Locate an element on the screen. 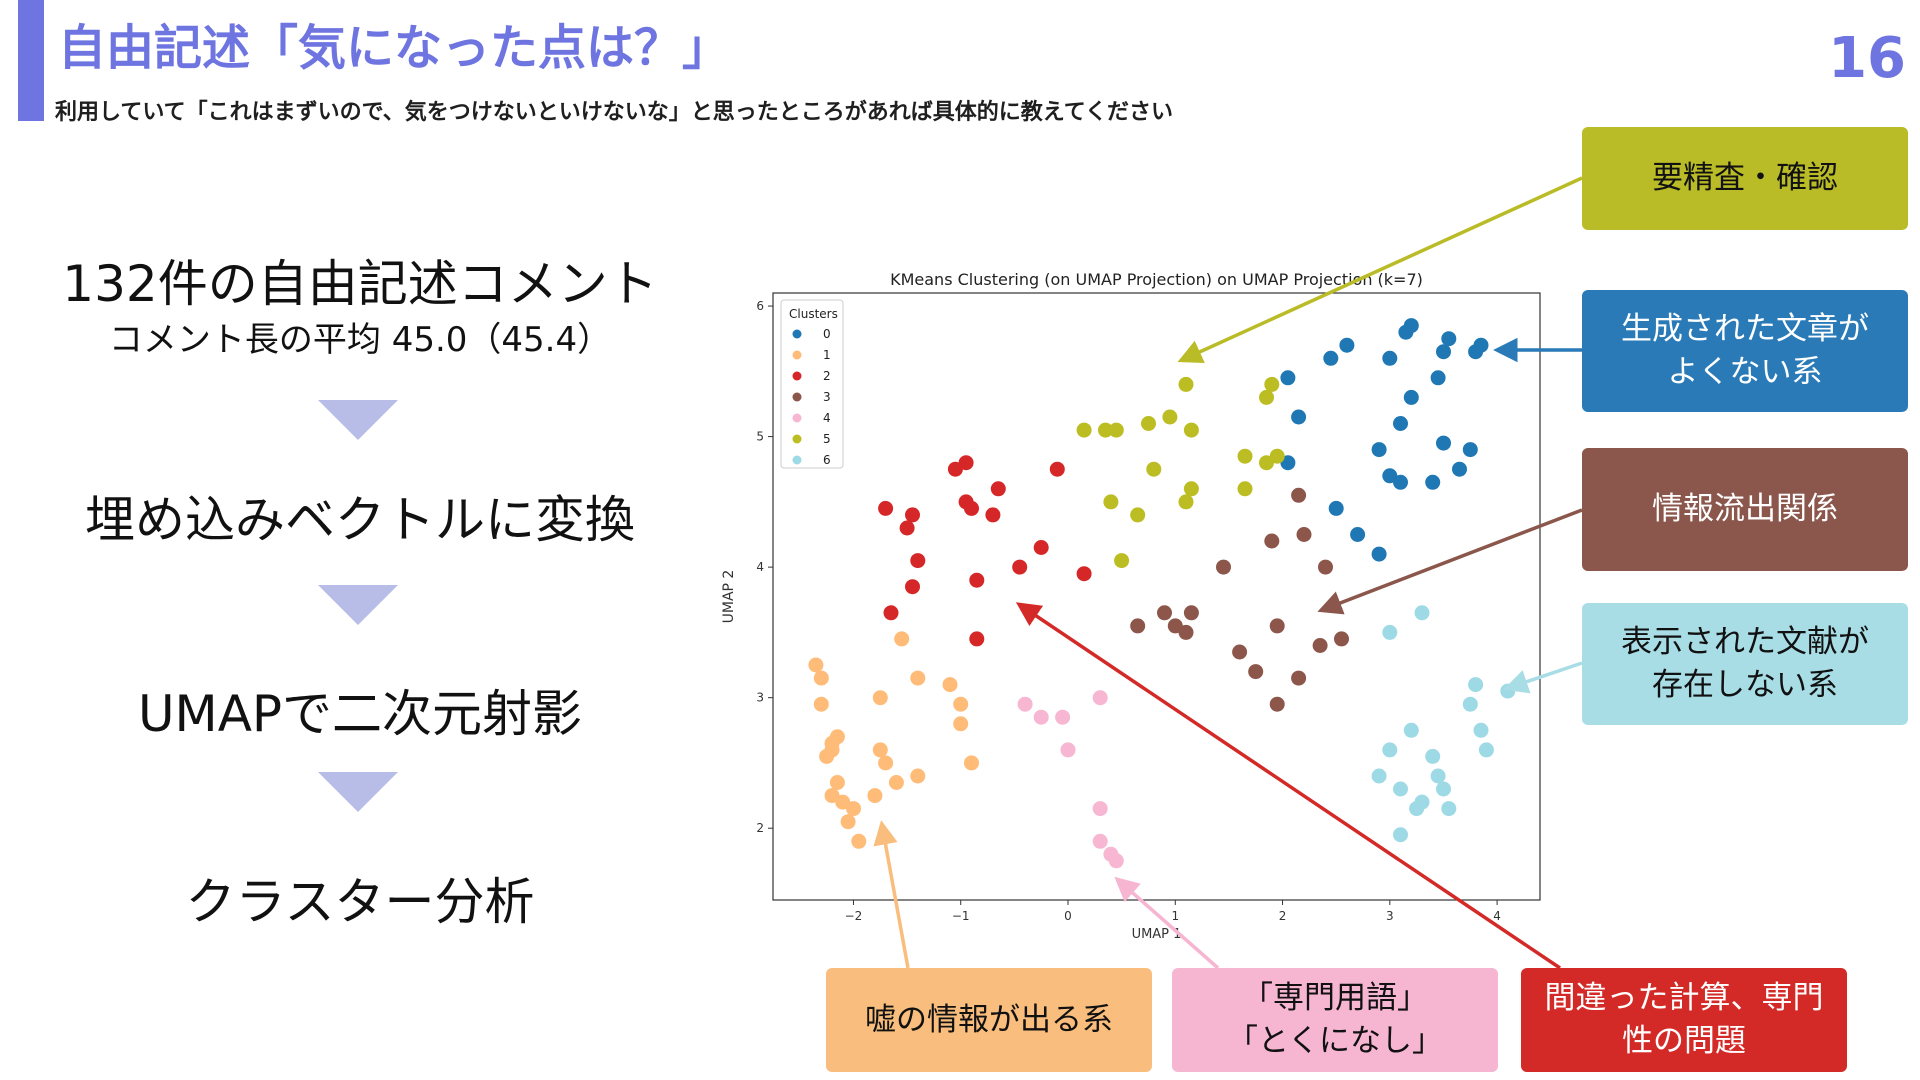 Image resolution: width=1920 pixels, height=1080 pixels. arrow-jargon is located at coordinates (1167, 923).